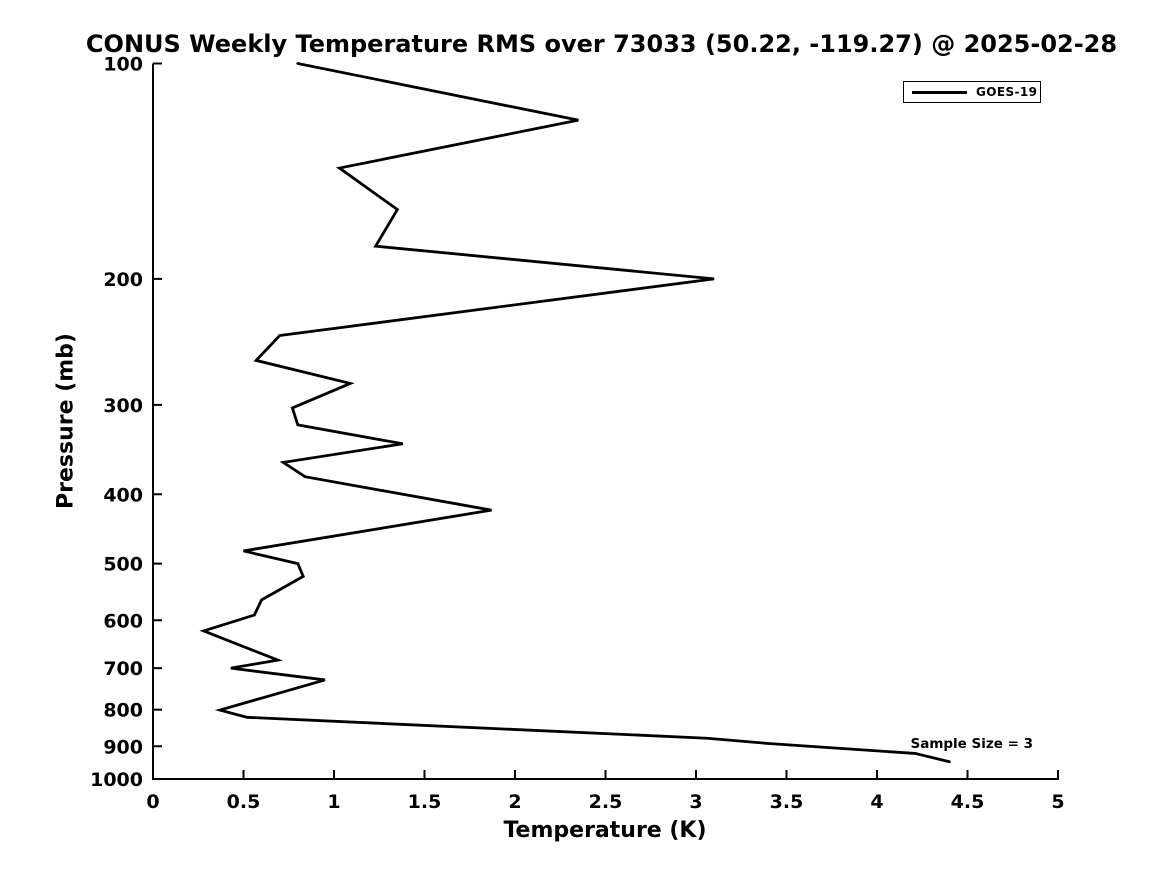 This screenshot has width=1167, height=875. Describe the element at coordinates (123, 495) in the screenshot. I see `y-tick-label: 400` at that location.